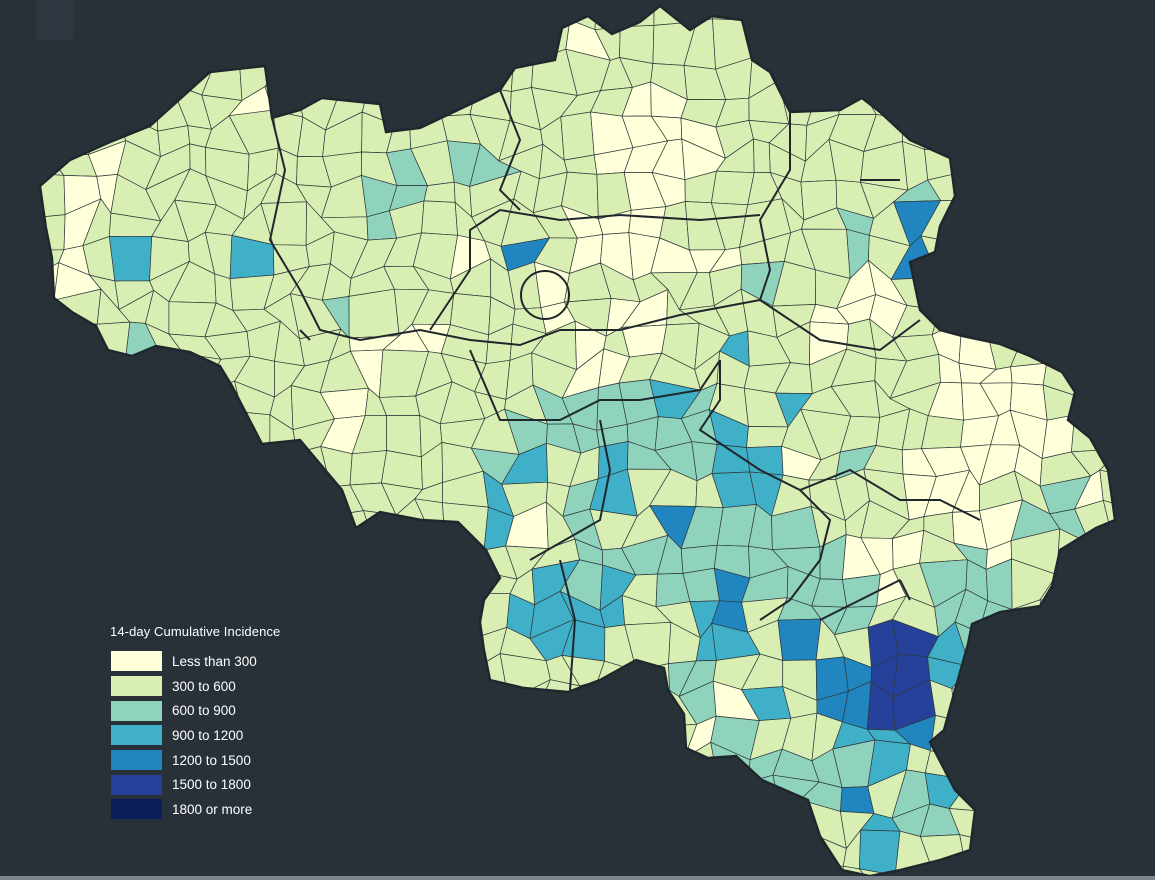 The height and width of the screenshot is (880, 1155). Describe the element at coordinates (211, 760) in the screenshot. I see `legend-label: 1200 to 1500` at that location.